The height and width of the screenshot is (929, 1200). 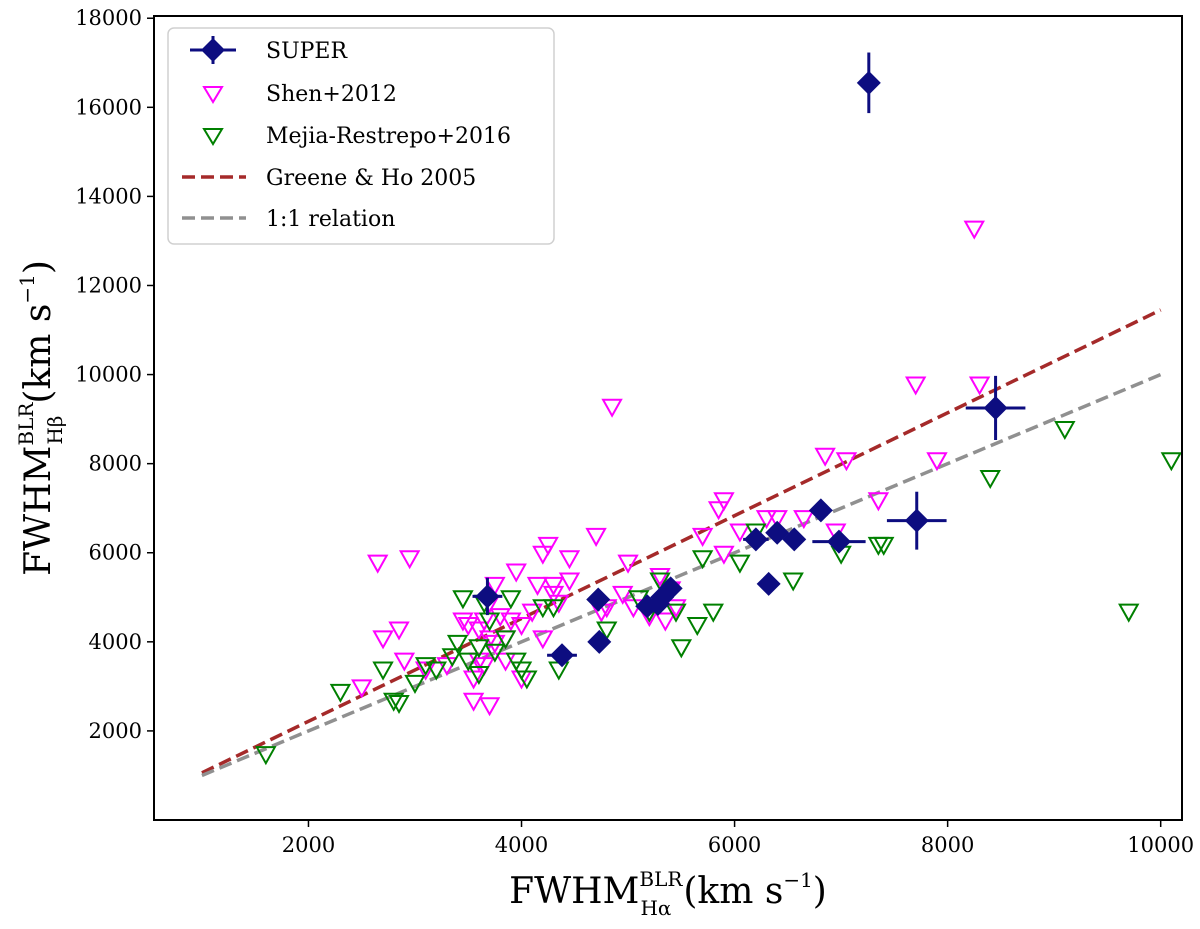 What do you see at coordinates (115, 642) in the screenshot?
I see `y-tick-label: 4000` at bounding box center [115, 642].